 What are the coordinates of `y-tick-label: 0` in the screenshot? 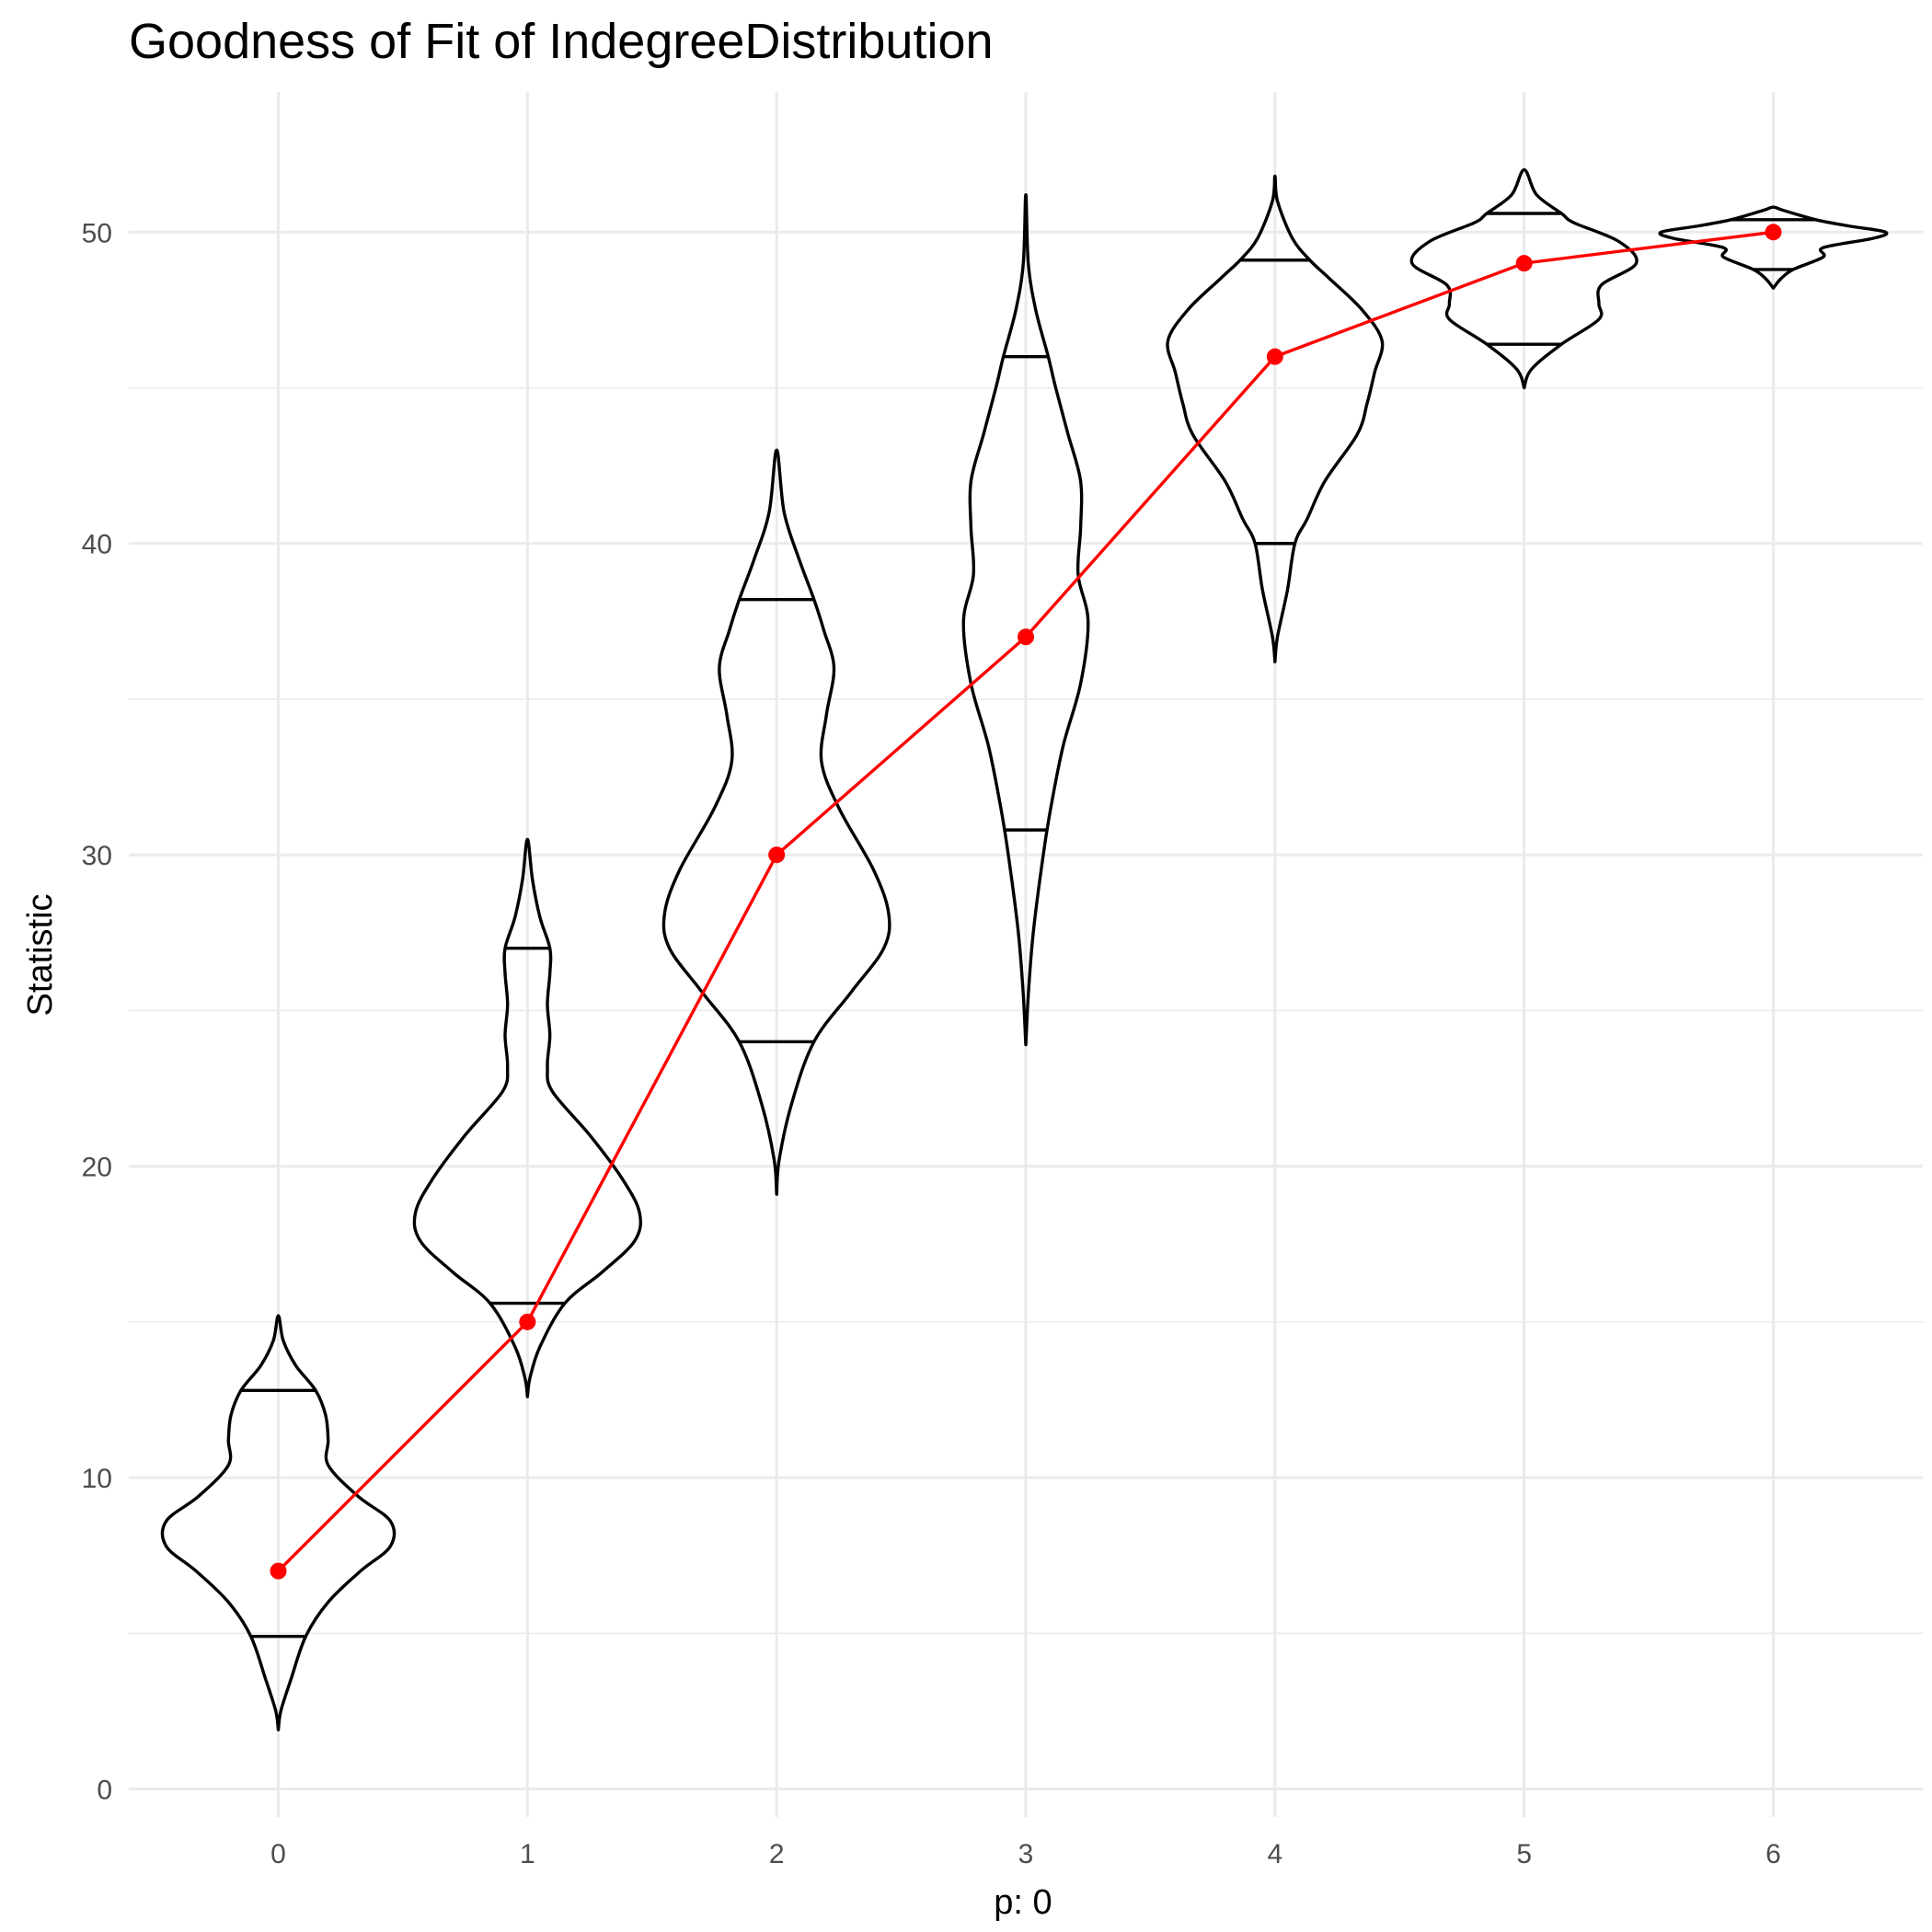 It's located at (104, 1791).